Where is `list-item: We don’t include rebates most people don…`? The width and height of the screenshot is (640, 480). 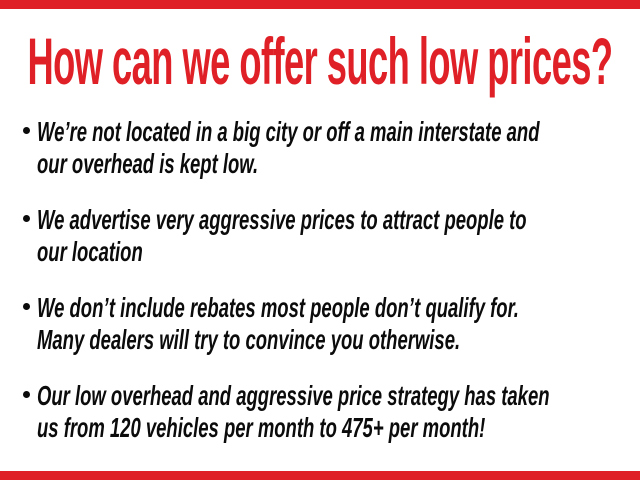
list-item: We don’t include rebates most people don… is located at coordinates (331, 324).